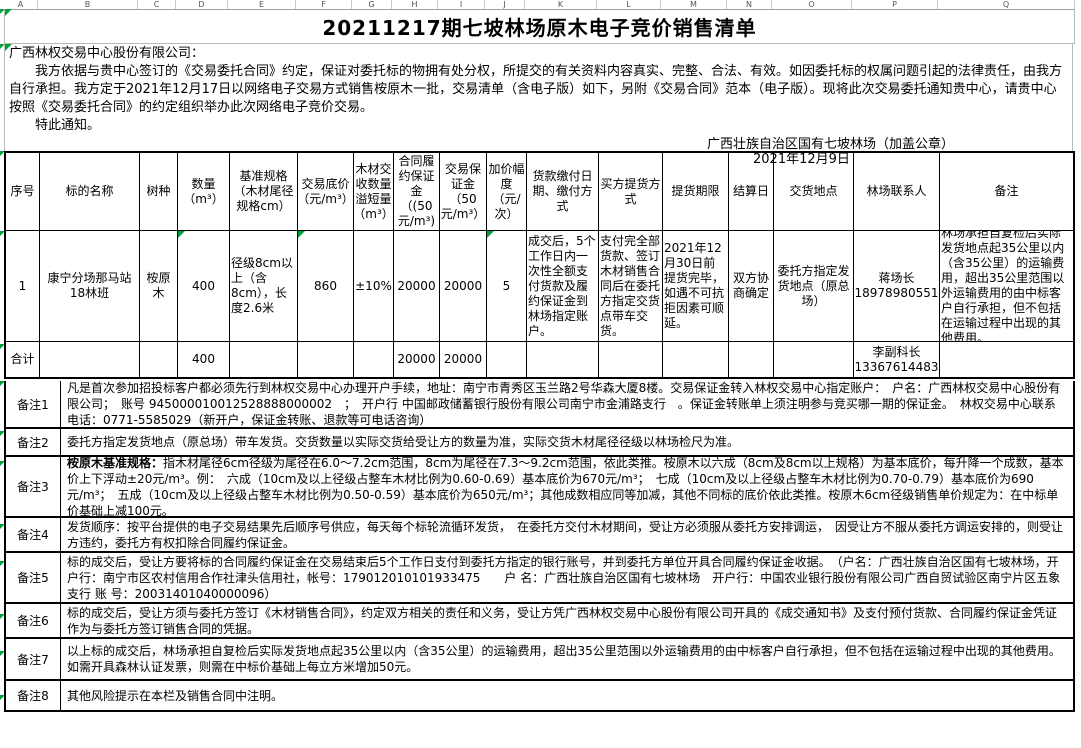 This screenshot has width=1081, height=748. Describe the element at coordinates (159, 359) in the screenshot. I see `cell-total-empty-c` at that location.